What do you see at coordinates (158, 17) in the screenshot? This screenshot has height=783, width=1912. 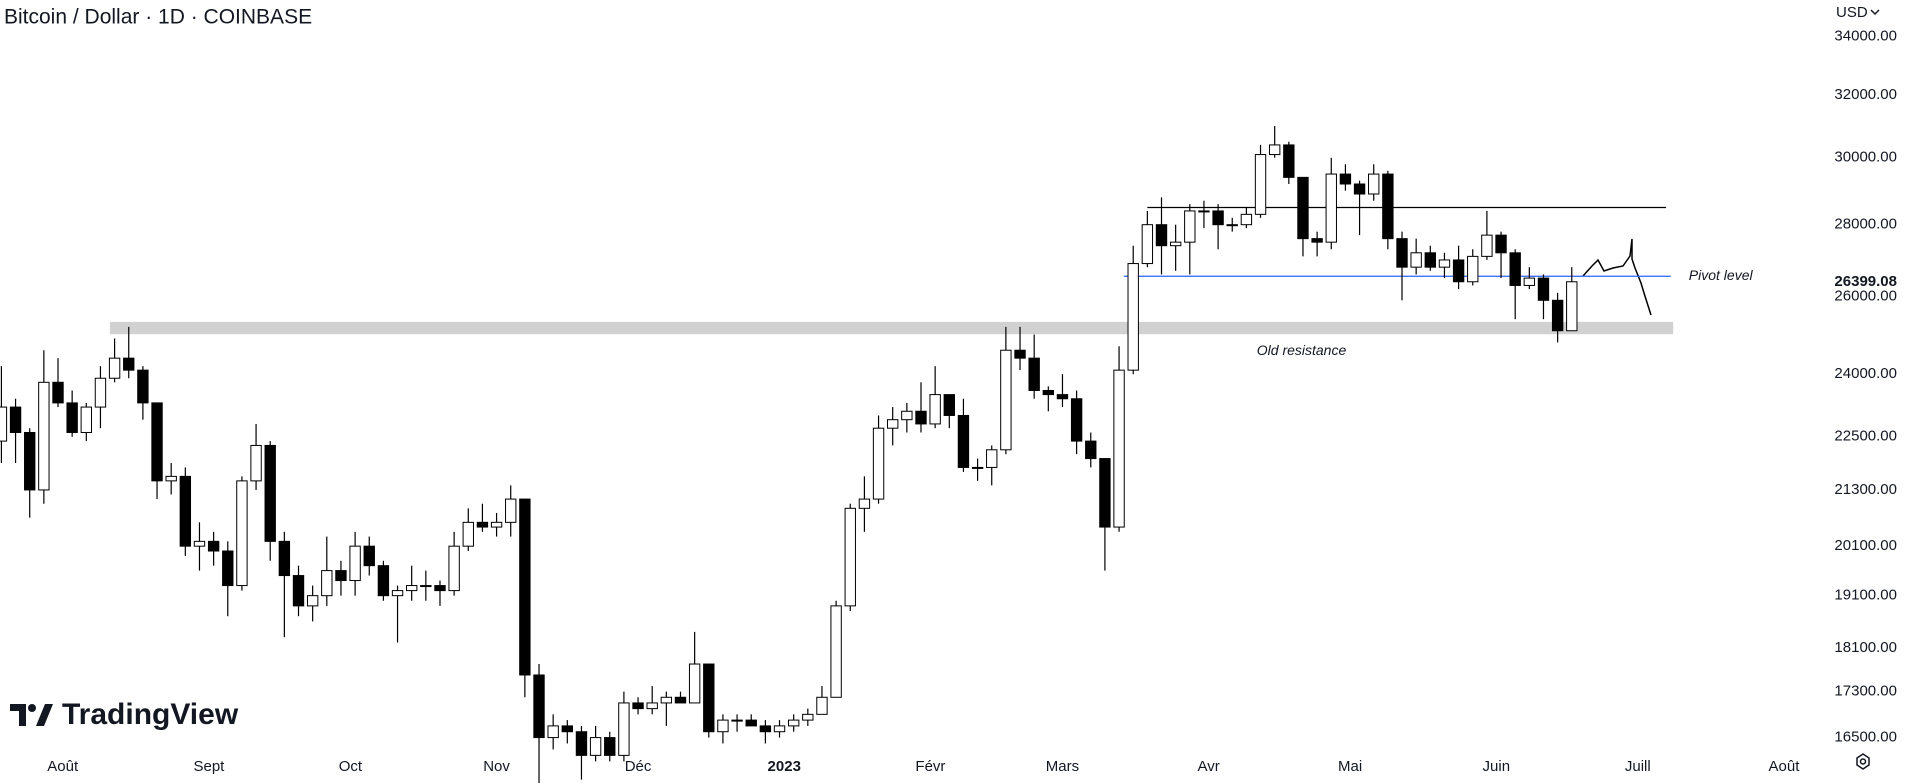 I see `chart-title: Bitcoin / Dollar · 1D · COINBASE` at bounding box center [158, 17].